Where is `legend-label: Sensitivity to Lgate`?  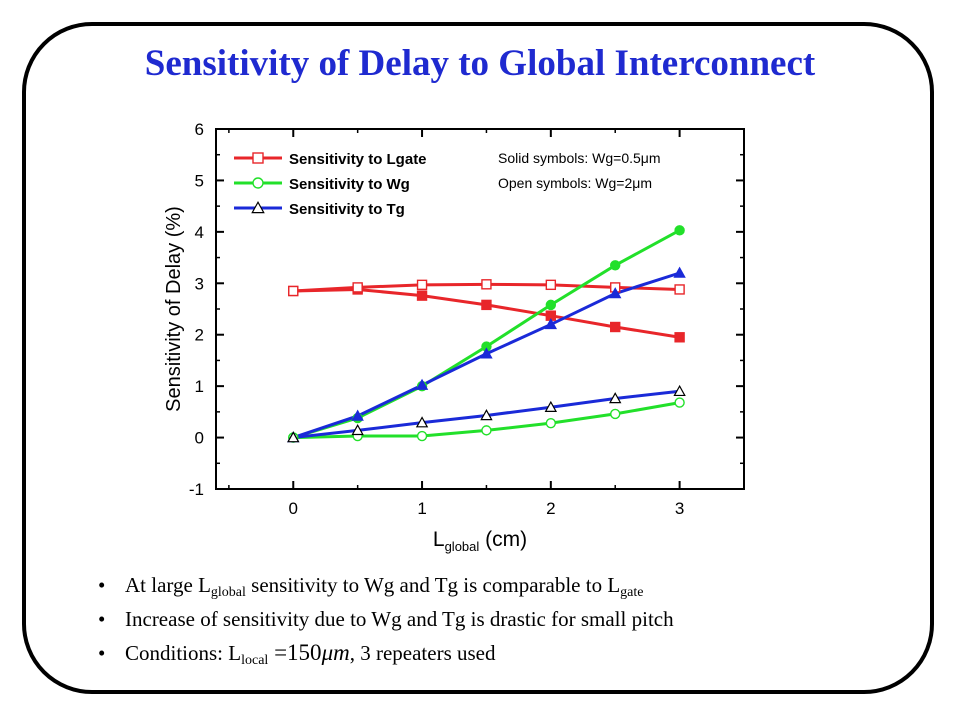
legend-label: Sensitivity to Lgate is located at coordinates (358, 159).